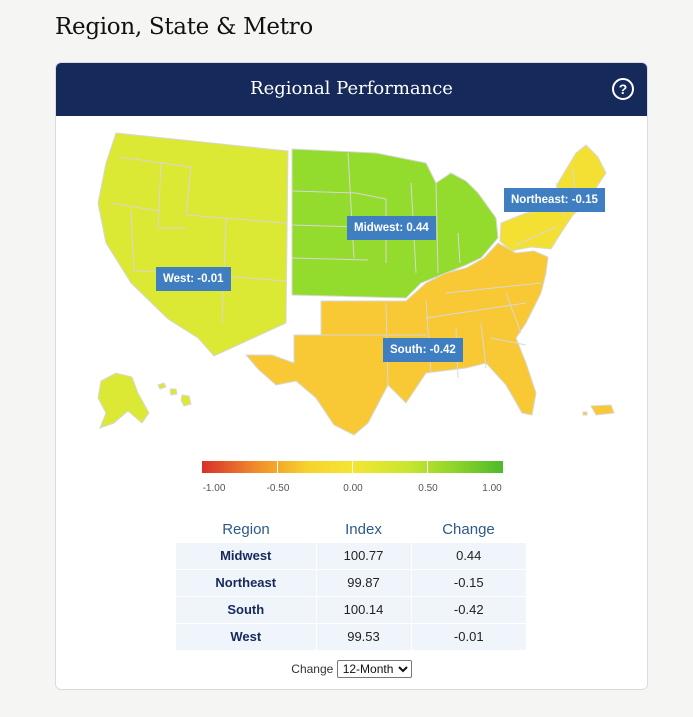  I want to click on table-cell-region: Midwest, so click(246, 555).